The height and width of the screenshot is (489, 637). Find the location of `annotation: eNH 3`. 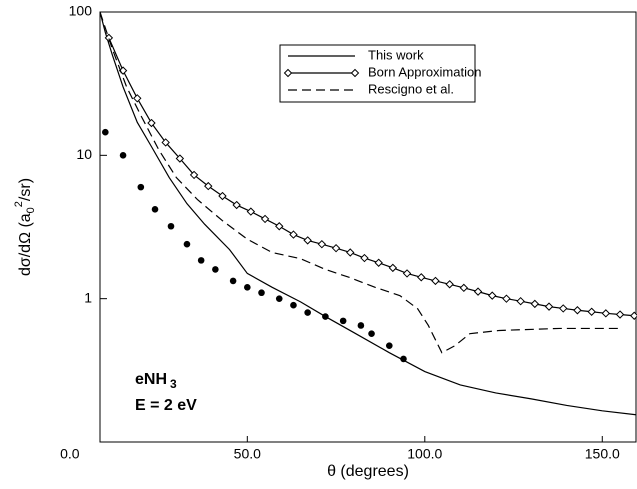

annotation: eNH 3 is located at coordinates (156, 381).